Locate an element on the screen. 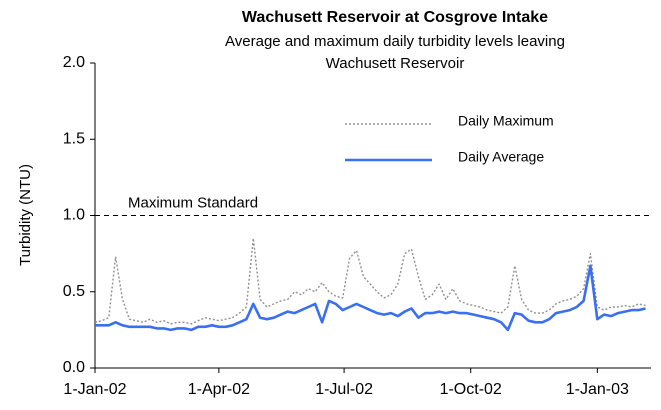 This screenshot has width=661, height=410. reference-label: Maximum Standard is located at coordinates (193, 202).